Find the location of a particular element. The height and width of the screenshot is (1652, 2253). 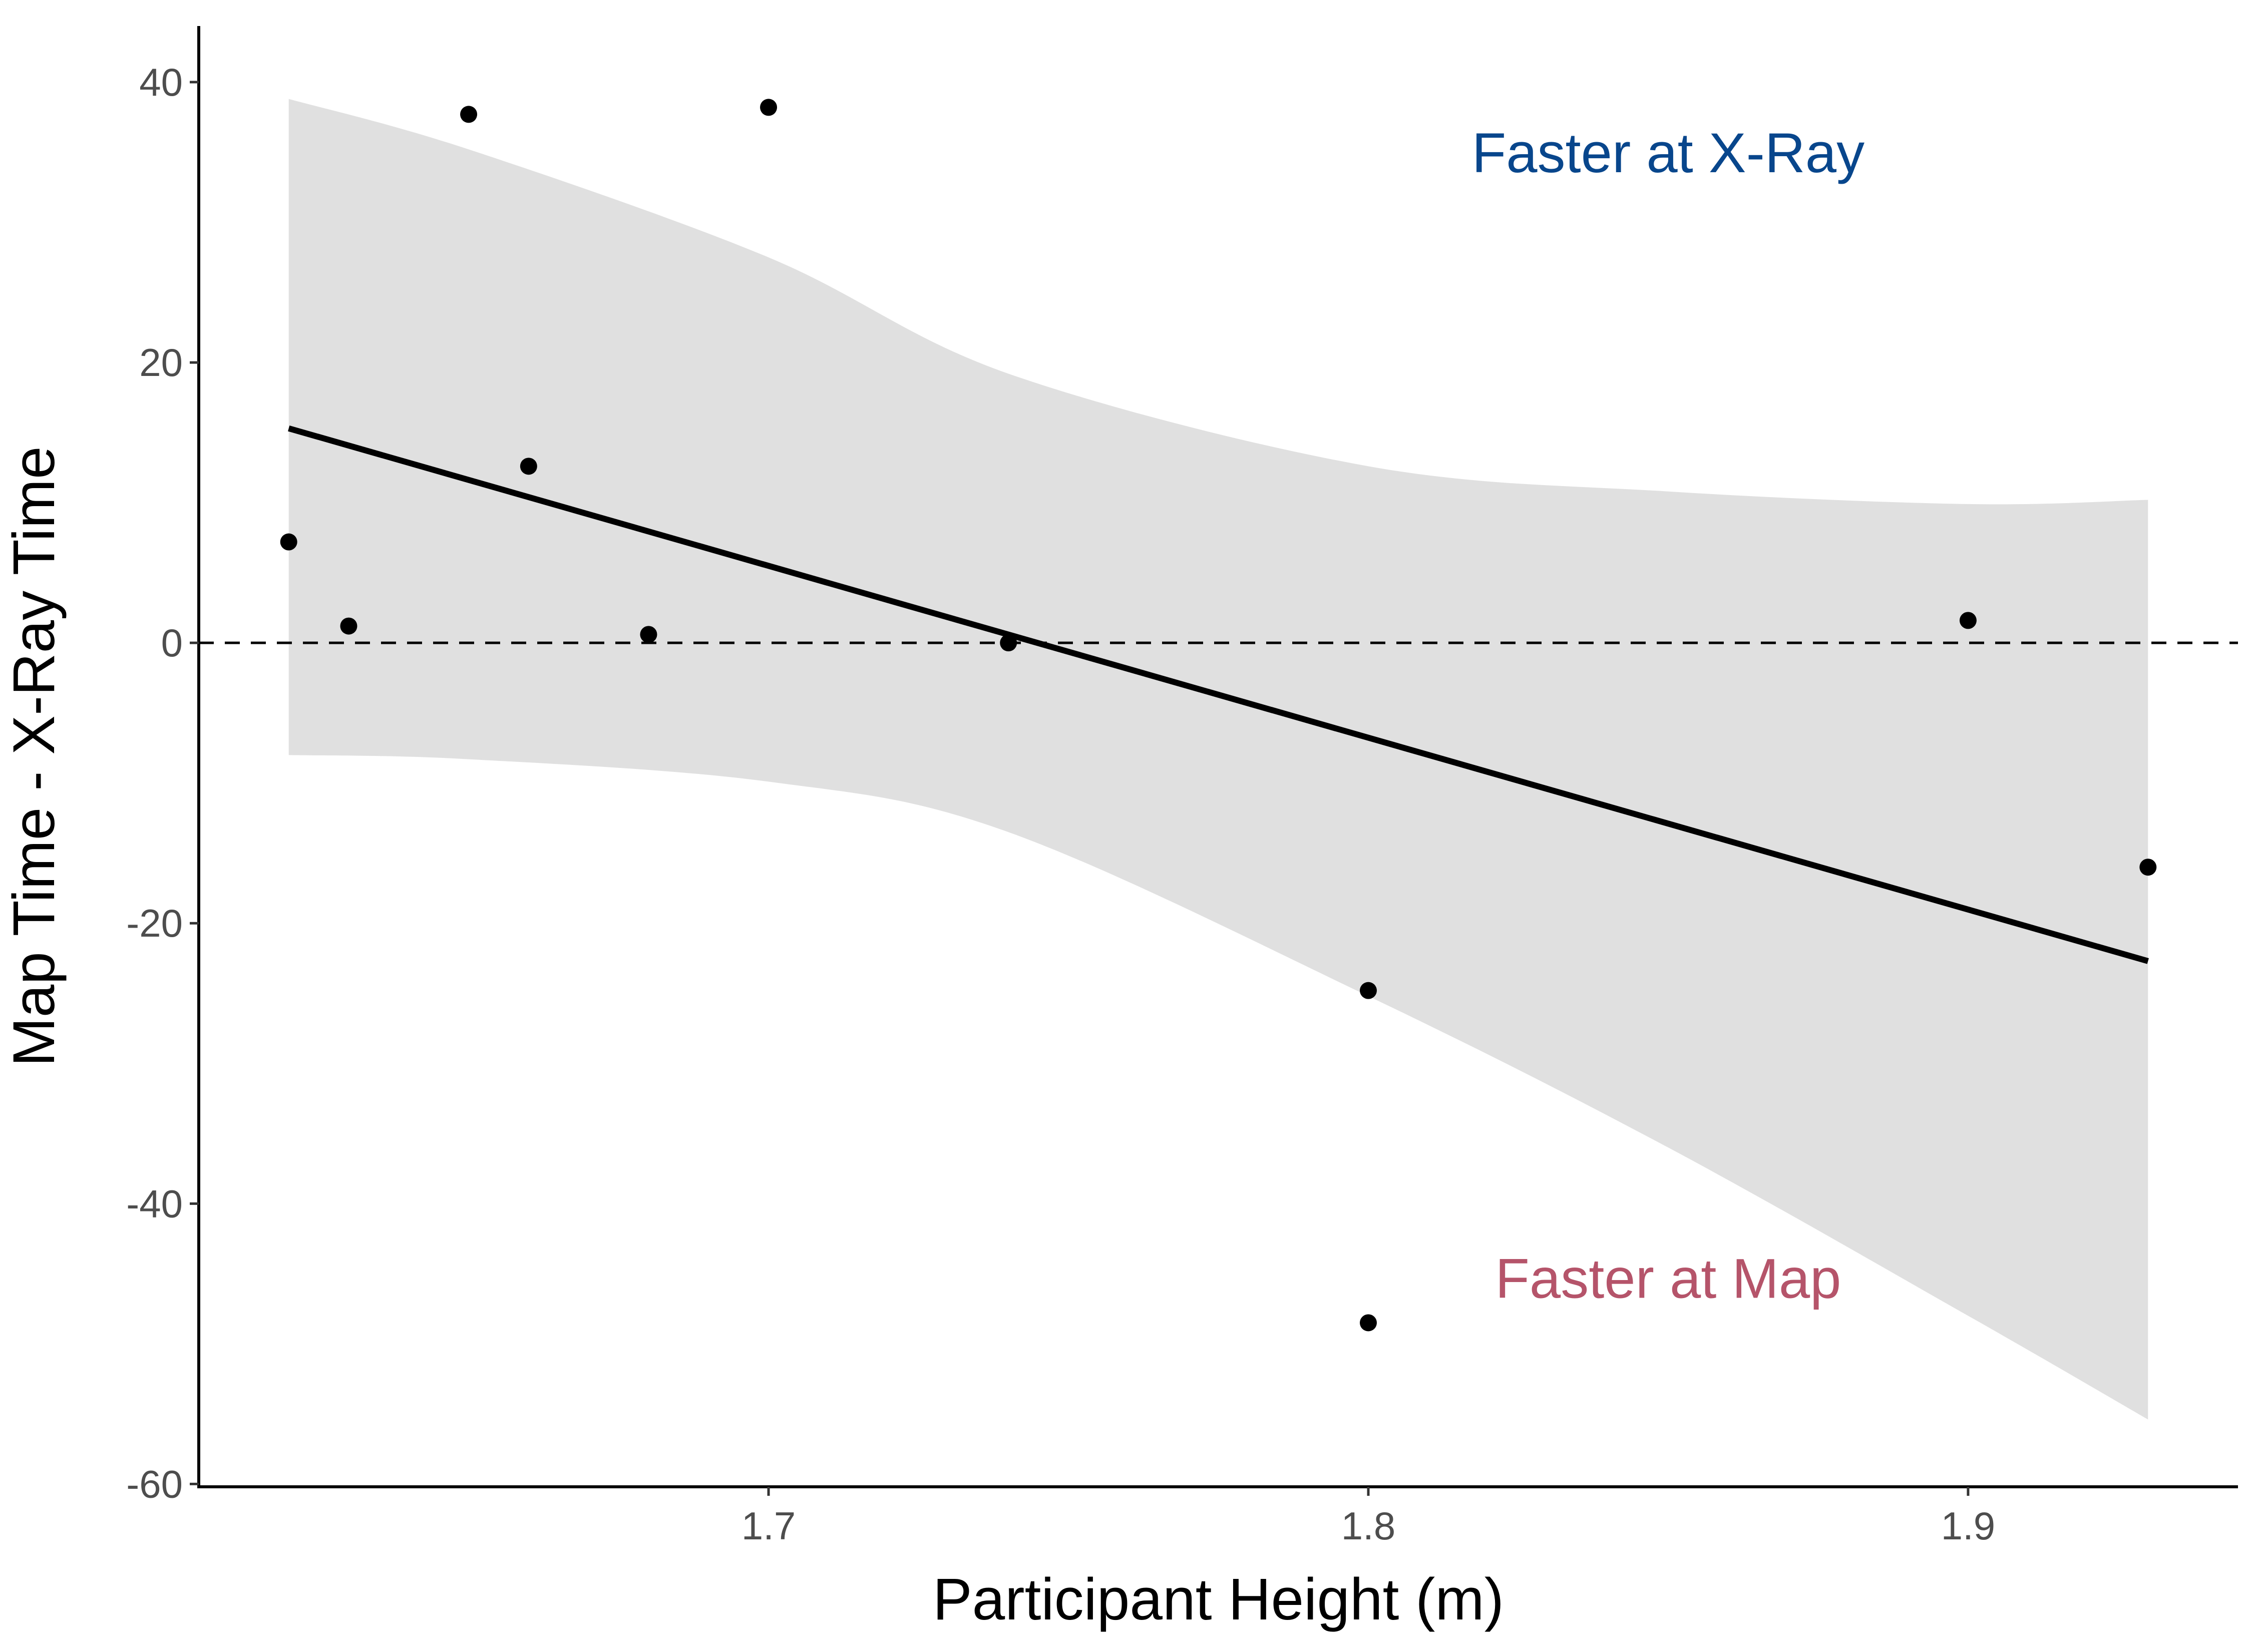

y-tick-label: -20 is located at coordinates (155, 923).